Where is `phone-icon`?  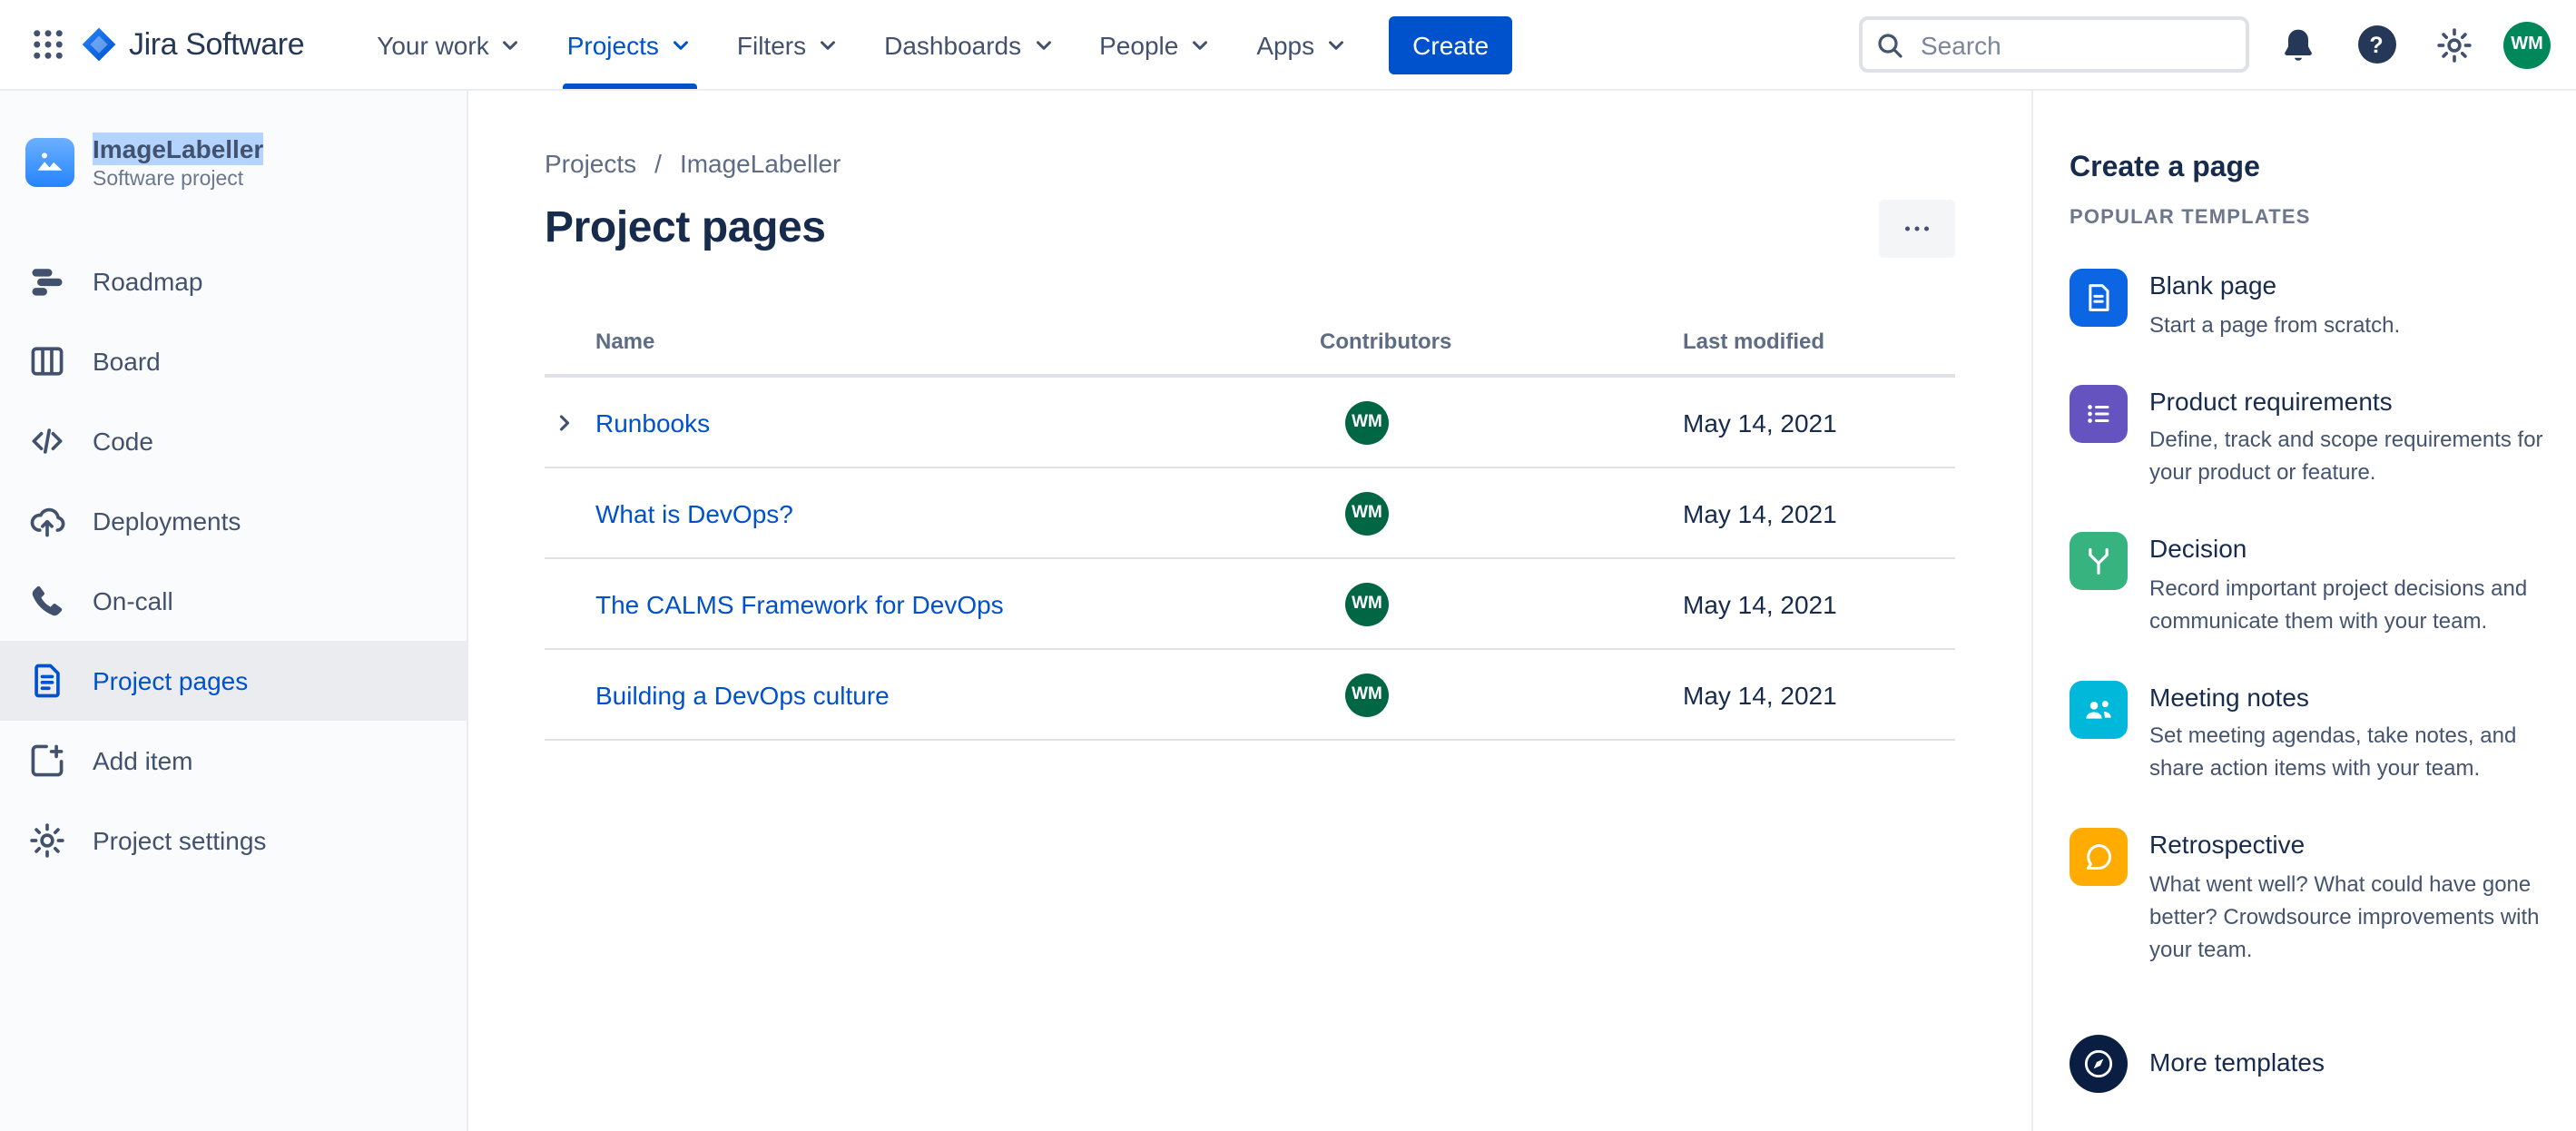
phone-icon is located at coordinates (47, 600).